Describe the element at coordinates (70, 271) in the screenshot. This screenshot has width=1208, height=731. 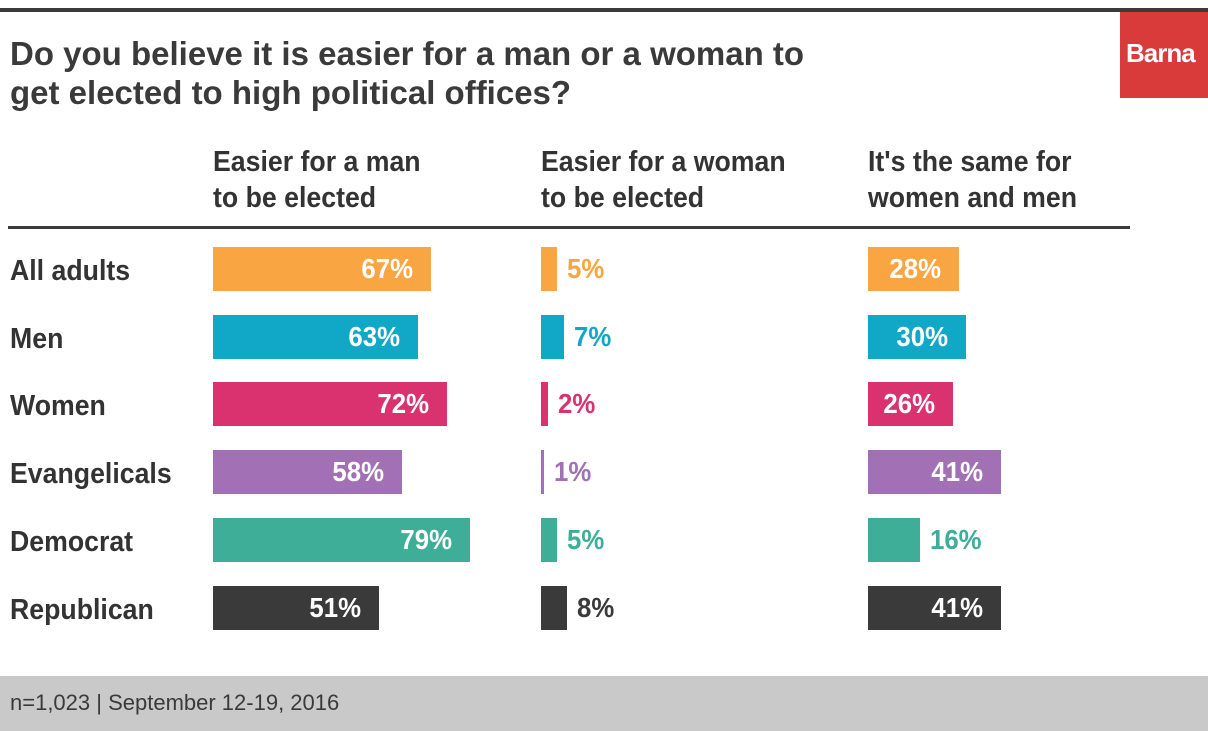
I see `row-label: All adults` at that location.